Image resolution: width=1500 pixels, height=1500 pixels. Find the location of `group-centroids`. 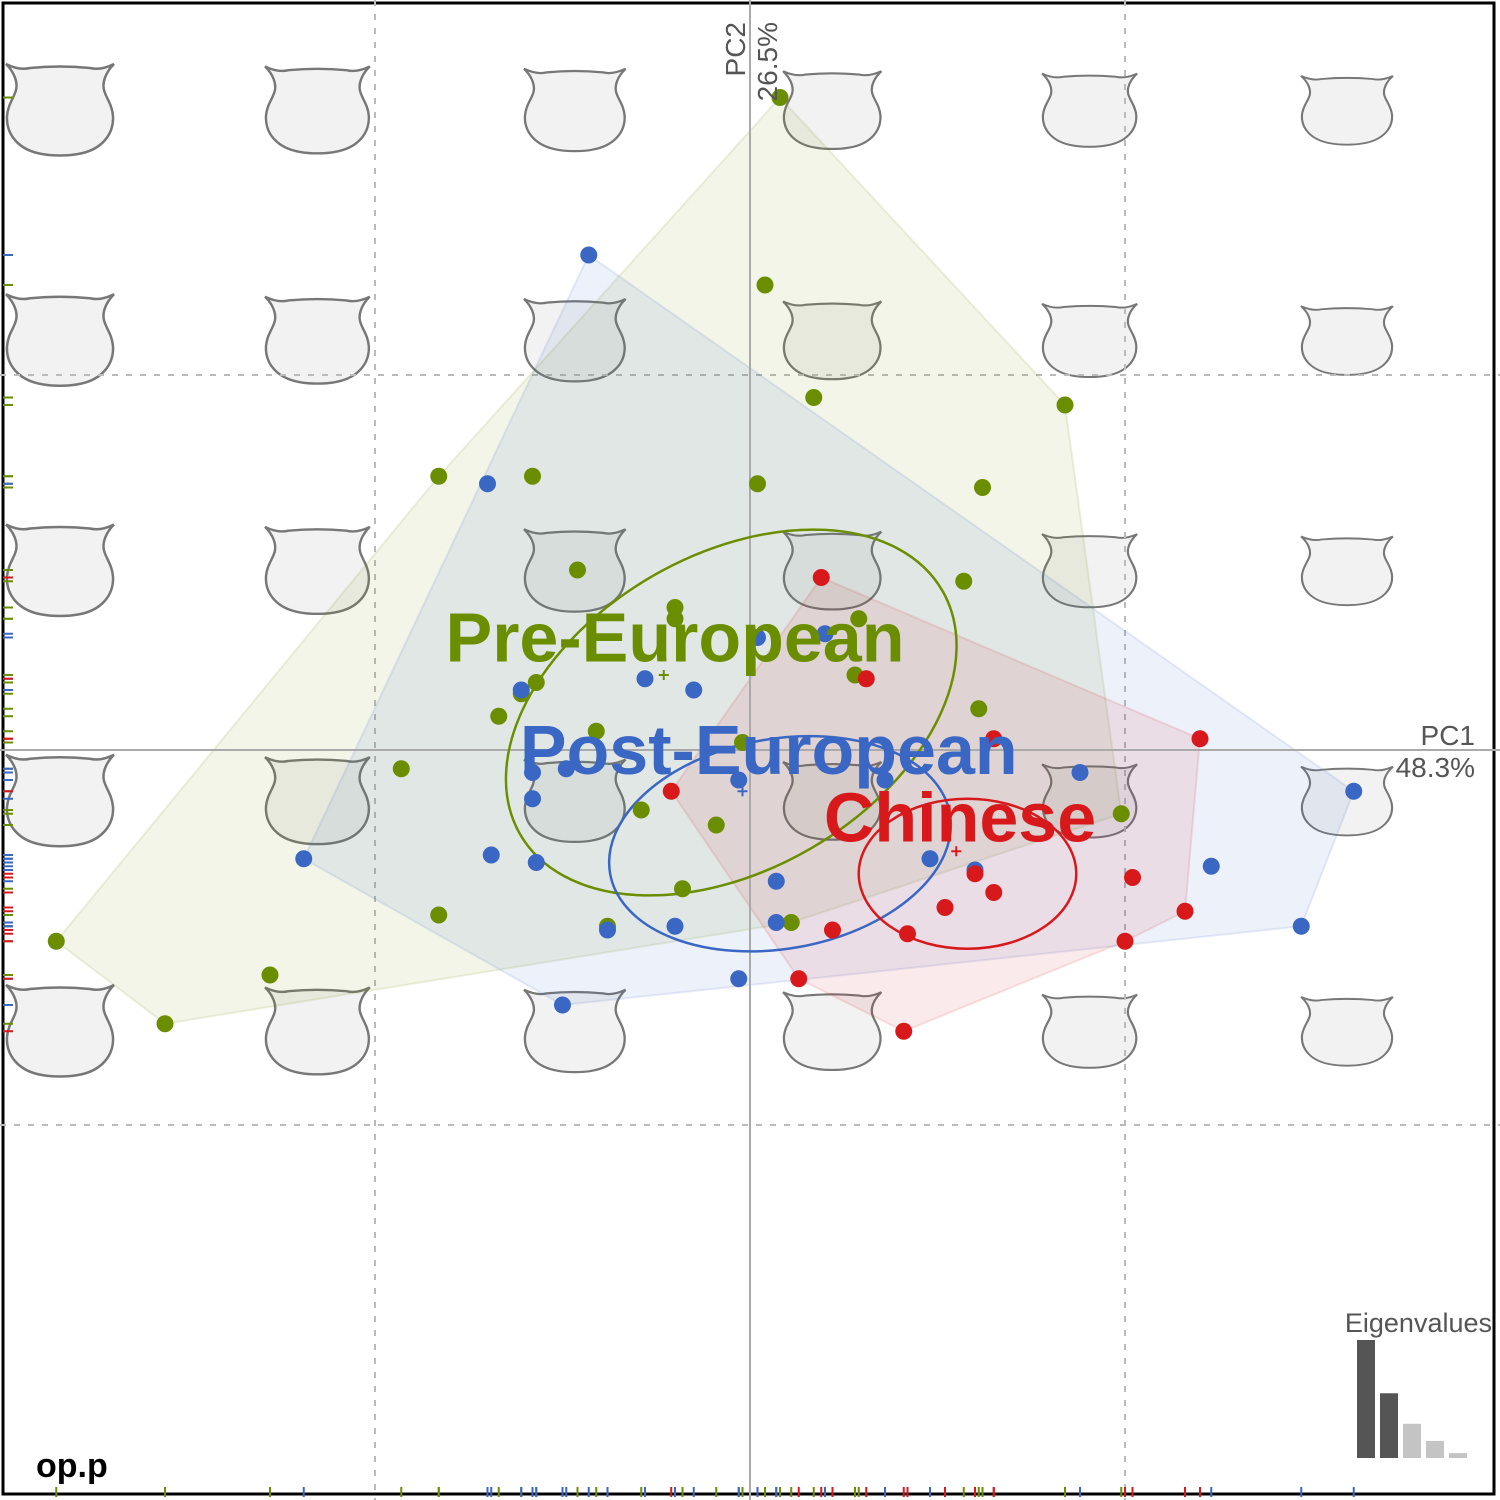

group-centroids is located at coordinates (810, 763).